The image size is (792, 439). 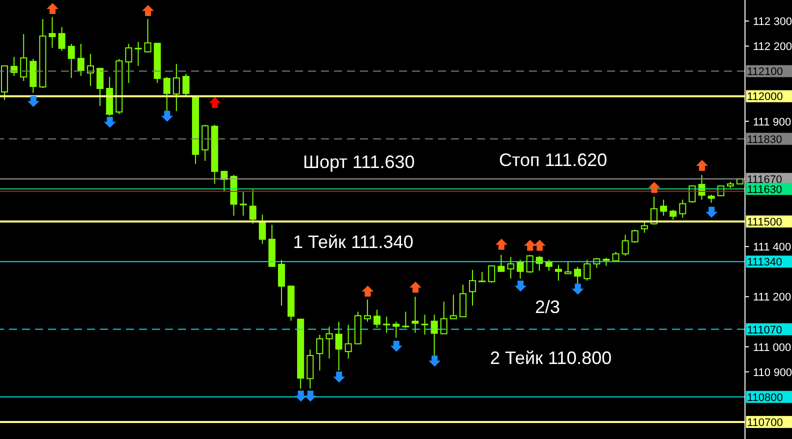 What do you see at coordinates (359, 162) in the screenshot?
I see `annotation: Шорт 111.630` at bounding box center [359, 162].